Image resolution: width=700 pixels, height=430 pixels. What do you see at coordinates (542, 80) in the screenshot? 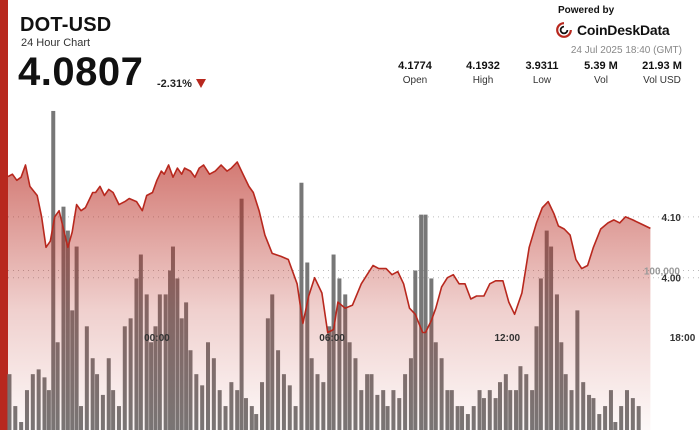
I see `stat-label: Low` at bounding box center [542, 80].